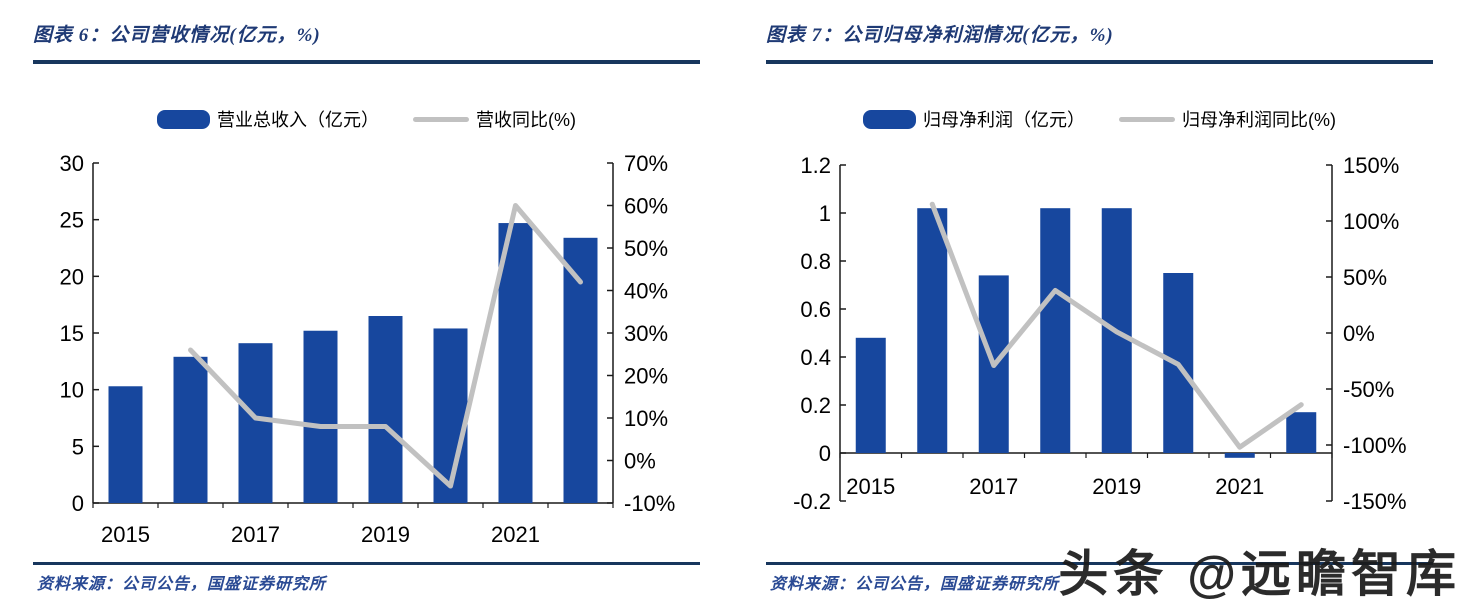  I want to click on legend-label: 归母净利润（亿元）, so click(1004, 120).